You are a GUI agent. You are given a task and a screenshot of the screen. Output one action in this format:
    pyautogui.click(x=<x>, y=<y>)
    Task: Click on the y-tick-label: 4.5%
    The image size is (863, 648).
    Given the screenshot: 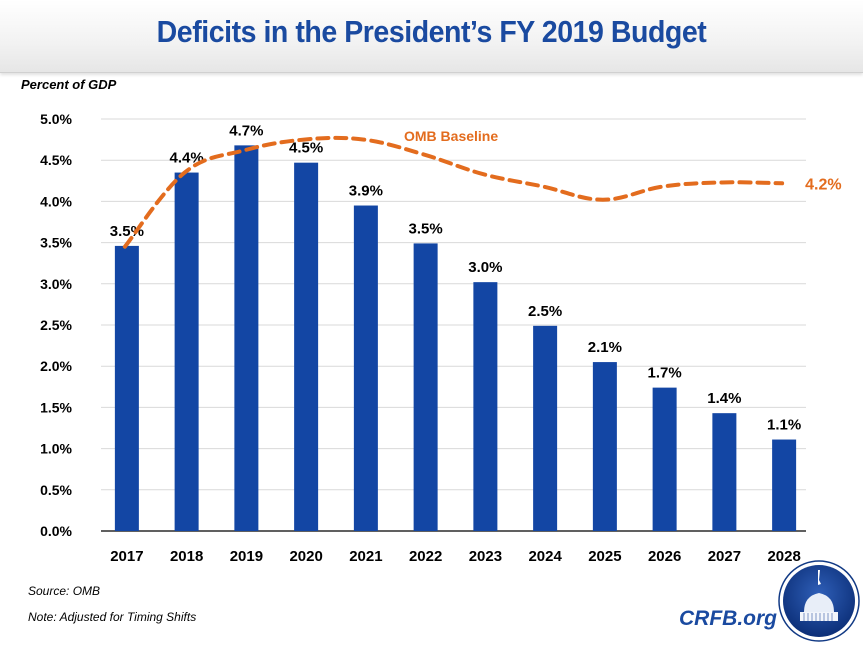 What is the action you would take?
    pyautogui.click(x=56, y=160)
    